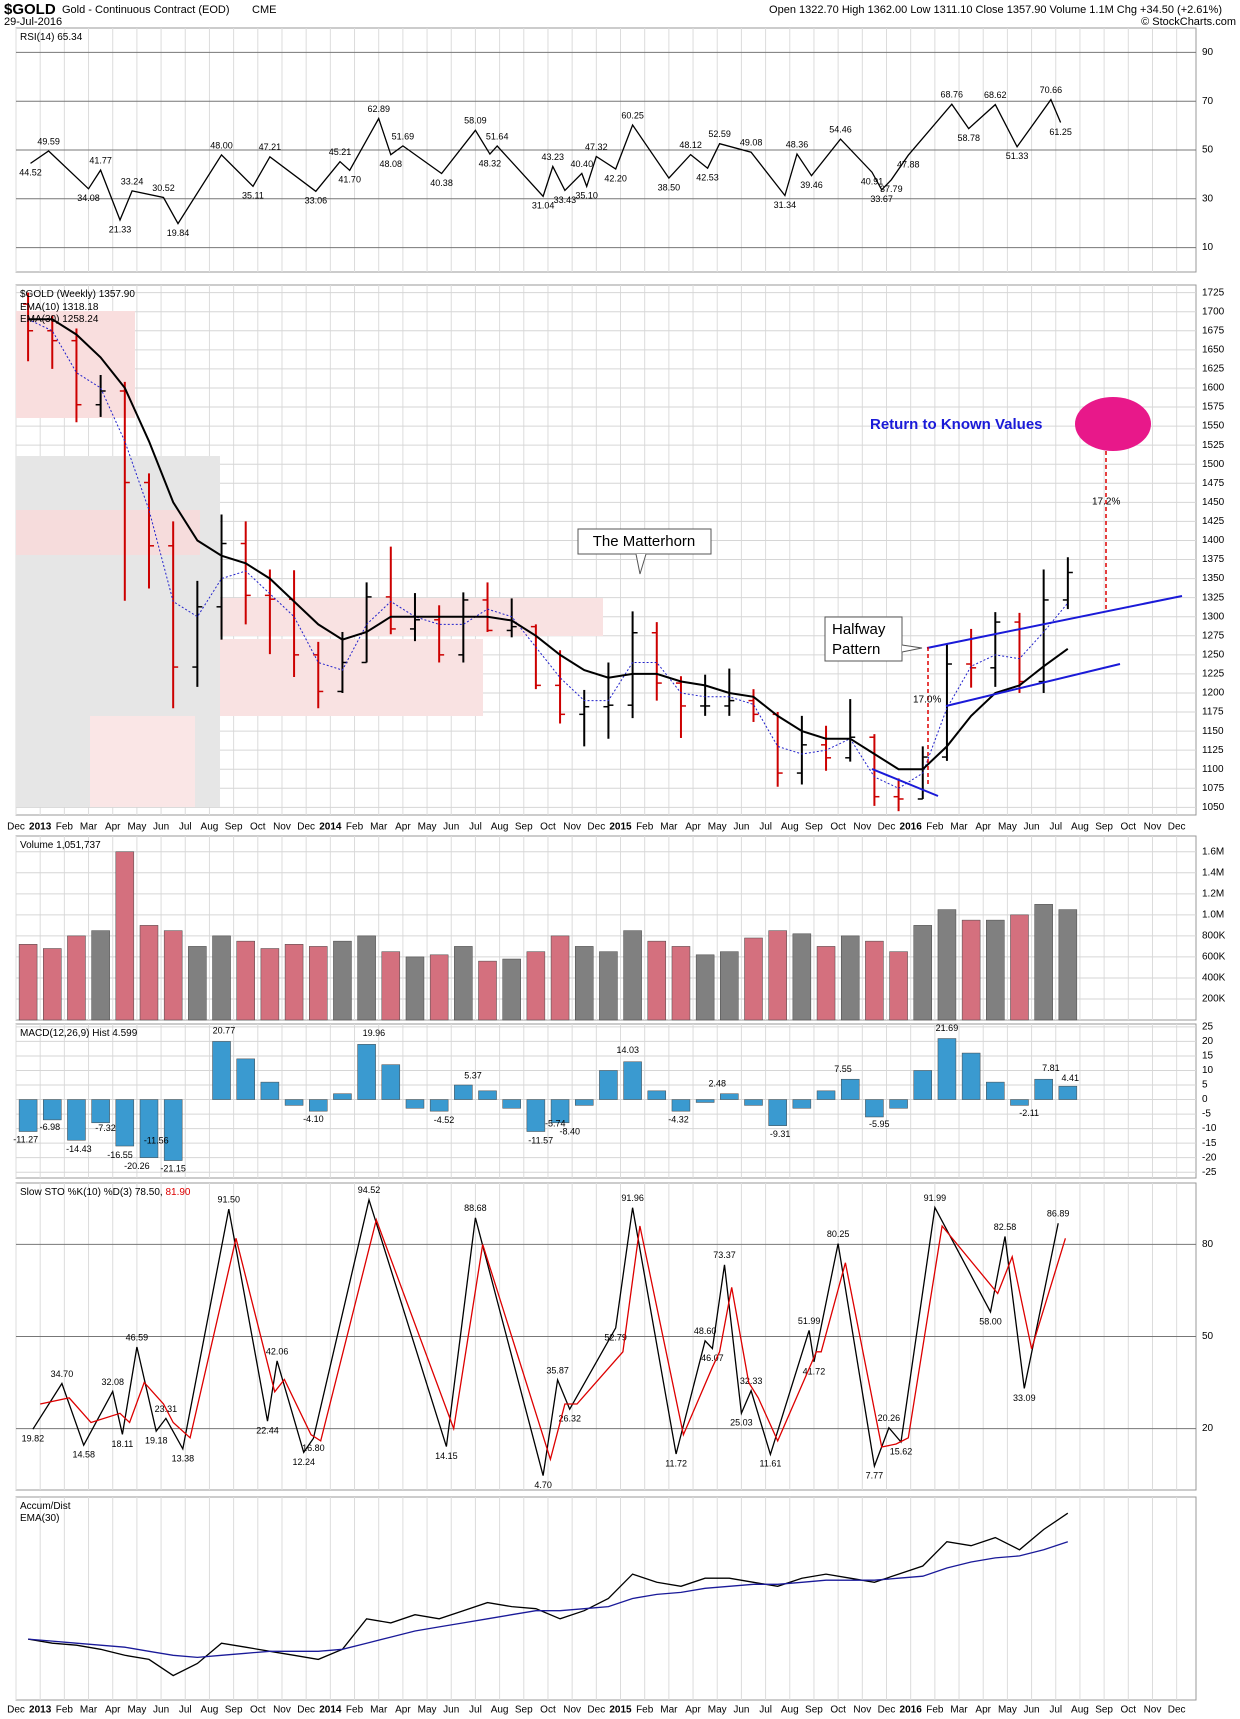  Describe the element at coordinates (105, 1128) in the screenshot. I see `data-label: -7.32` at that location.